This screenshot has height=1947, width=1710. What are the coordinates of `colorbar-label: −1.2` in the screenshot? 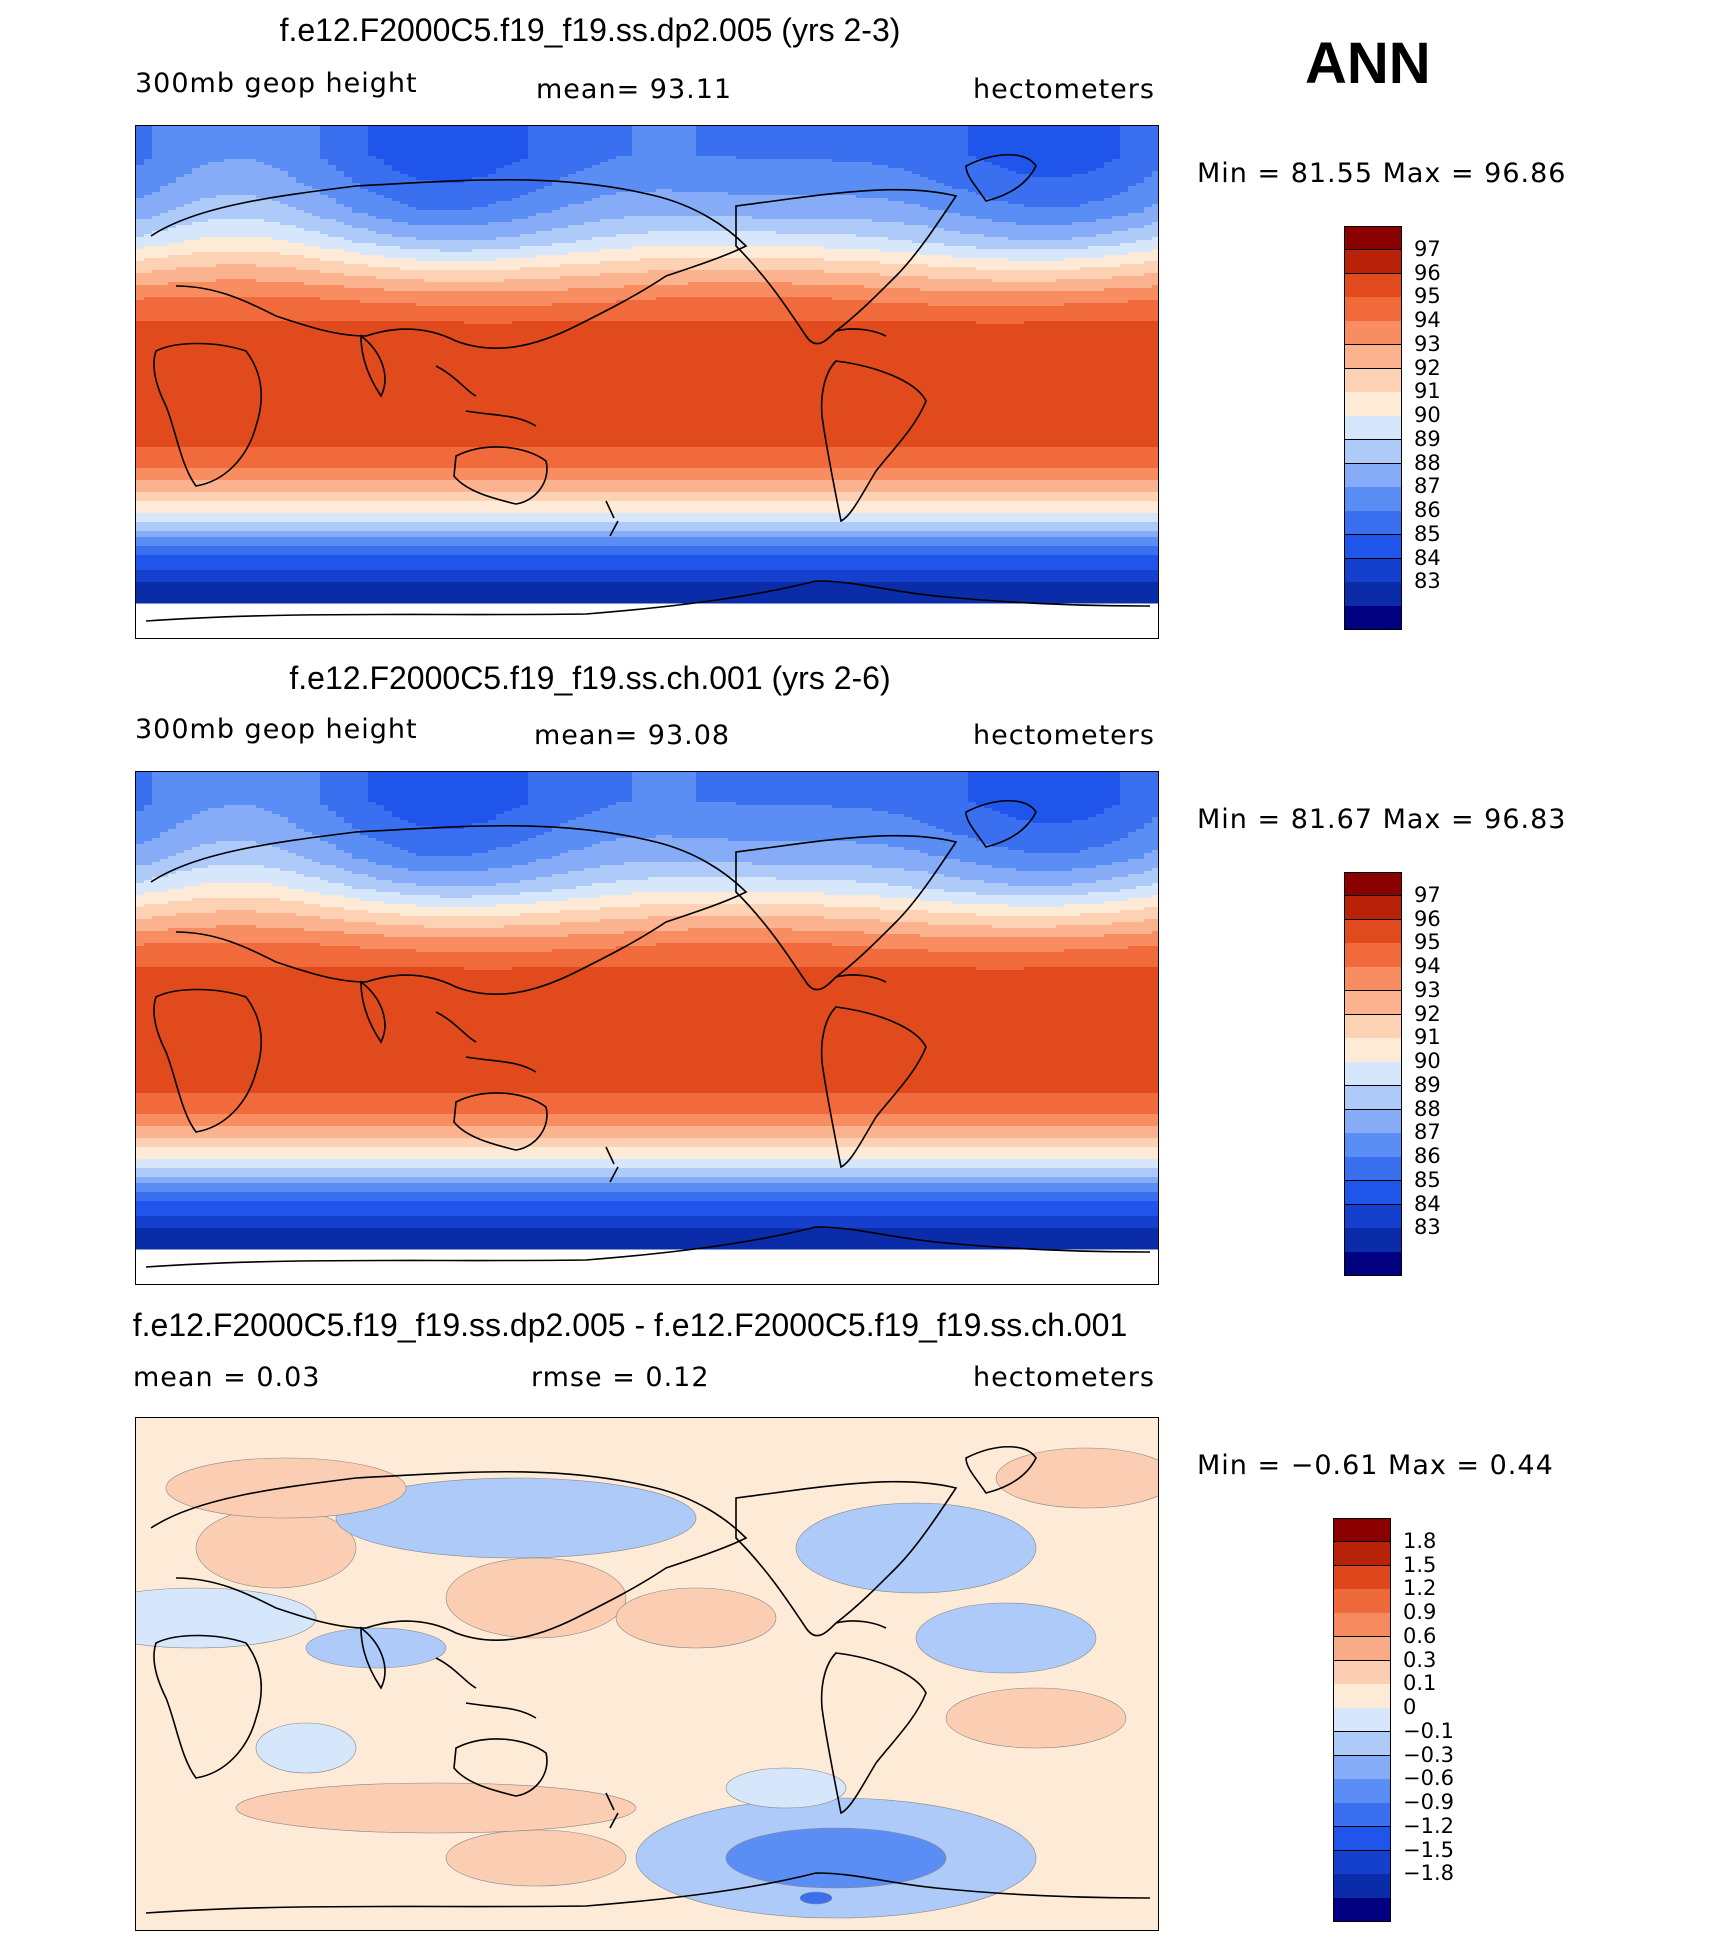 It's located at (1428, 1825).